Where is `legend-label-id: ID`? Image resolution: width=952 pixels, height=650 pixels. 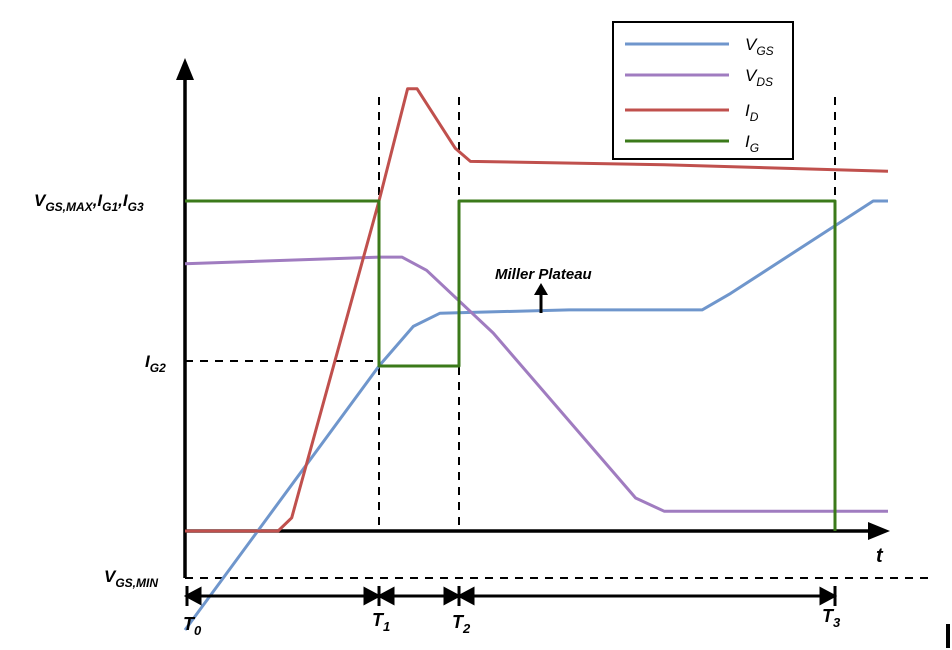
legend-label-id: ID is located at coordinates (752, 112).